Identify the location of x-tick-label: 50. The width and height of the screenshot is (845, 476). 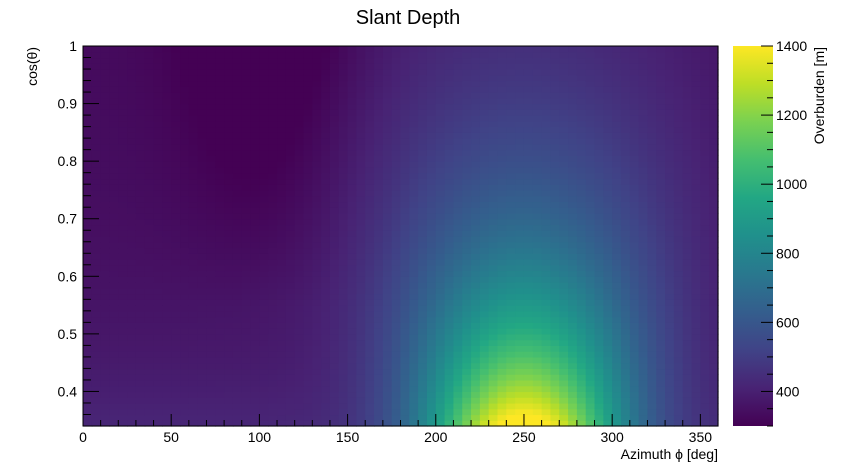
(171, 437).